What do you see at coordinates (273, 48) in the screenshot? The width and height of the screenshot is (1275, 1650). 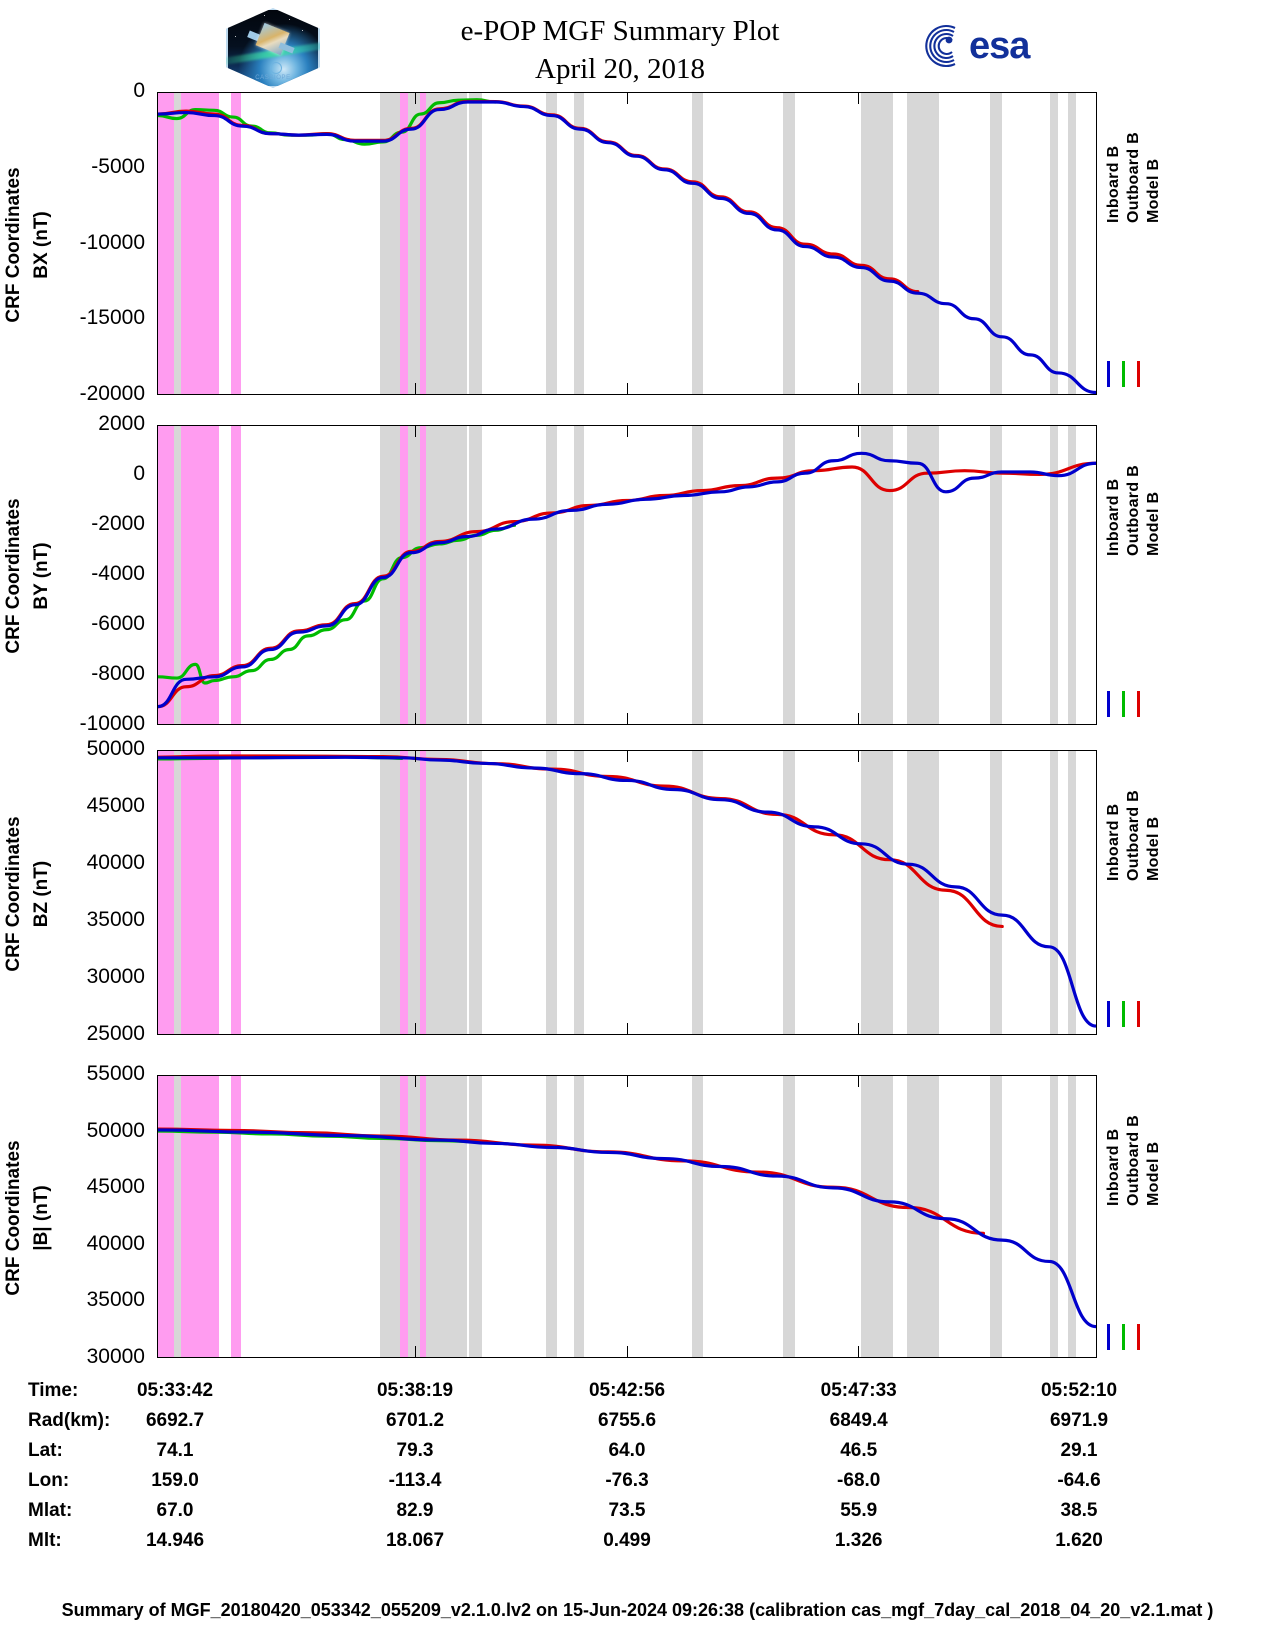 I see `cassiope-mission-logo: CASSIOPE` at bounding box center [273, 48].